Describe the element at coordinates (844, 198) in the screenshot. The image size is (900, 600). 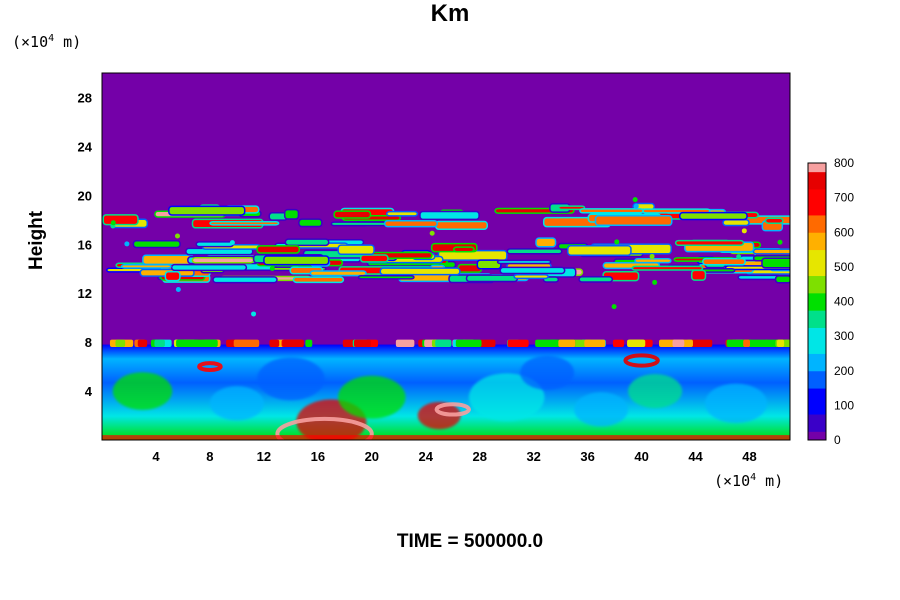
I see `colorbar-tick-label: 700` at that location.